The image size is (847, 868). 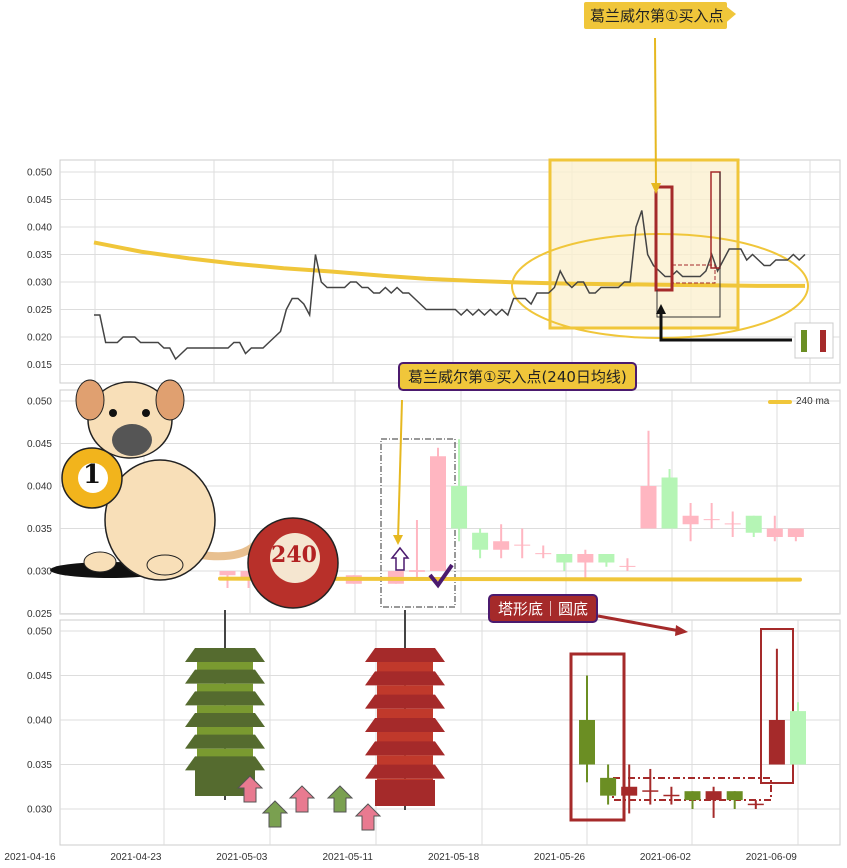 What do you see at coordinates (814, 340) in the screenshot?
I see `legend-thumbnail` at bounding box center [814, 340].